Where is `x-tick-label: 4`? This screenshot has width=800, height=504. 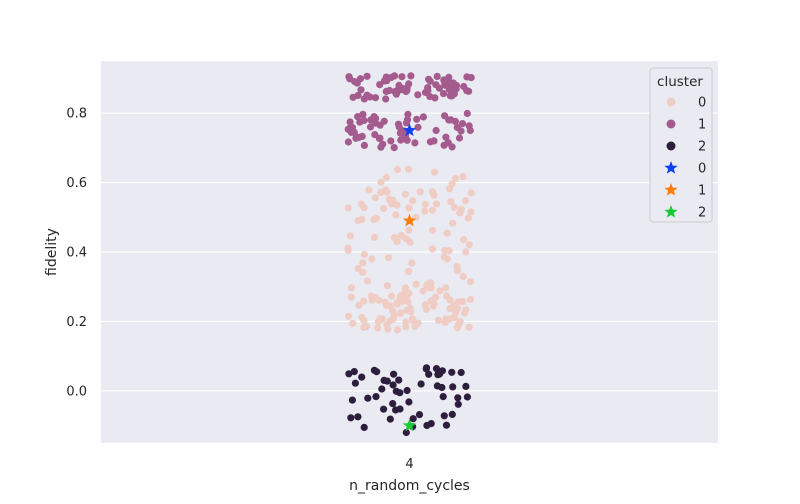 x-tick-label: 4 is located at coordinates (409, 464).